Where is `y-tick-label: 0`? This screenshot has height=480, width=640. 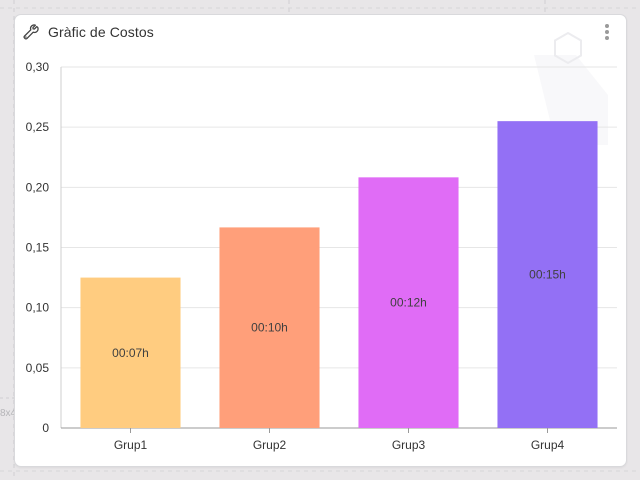 y-tick-label: 0 is located at coordinates (45, 428).